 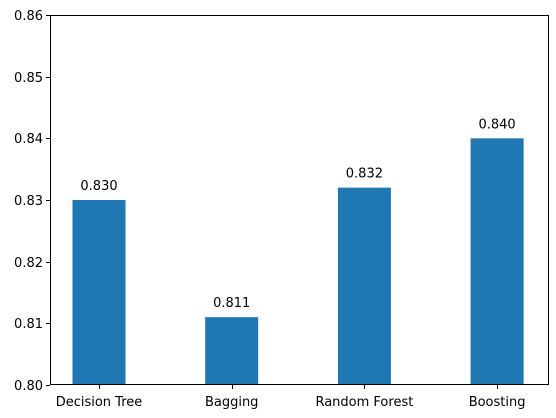 I want to click on y-tick-label: 0.81, so click(x=28, y=324).